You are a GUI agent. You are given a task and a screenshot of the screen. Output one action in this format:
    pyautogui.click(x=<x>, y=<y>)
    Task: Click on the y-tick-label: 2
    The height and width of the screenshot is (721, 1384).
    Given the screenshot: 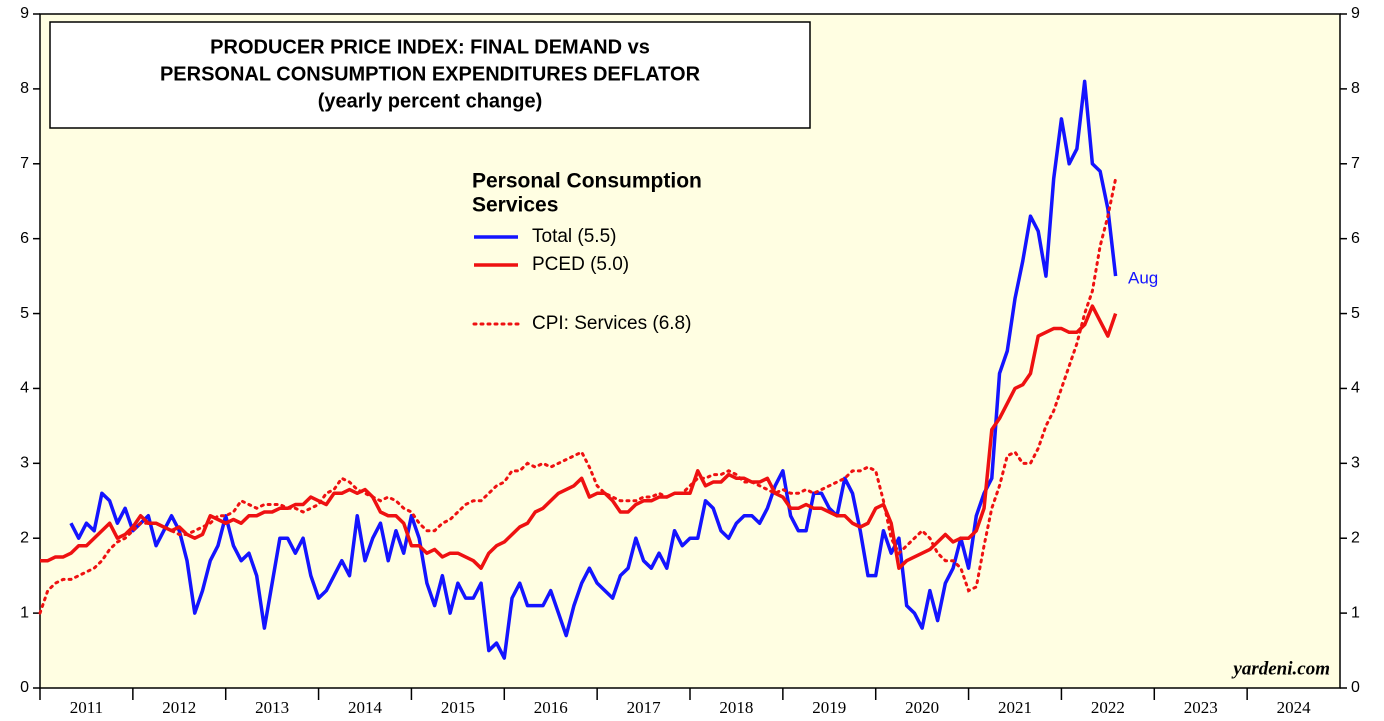 What is the action you would take?
    pyautogui.click(x=24, y=537)
    